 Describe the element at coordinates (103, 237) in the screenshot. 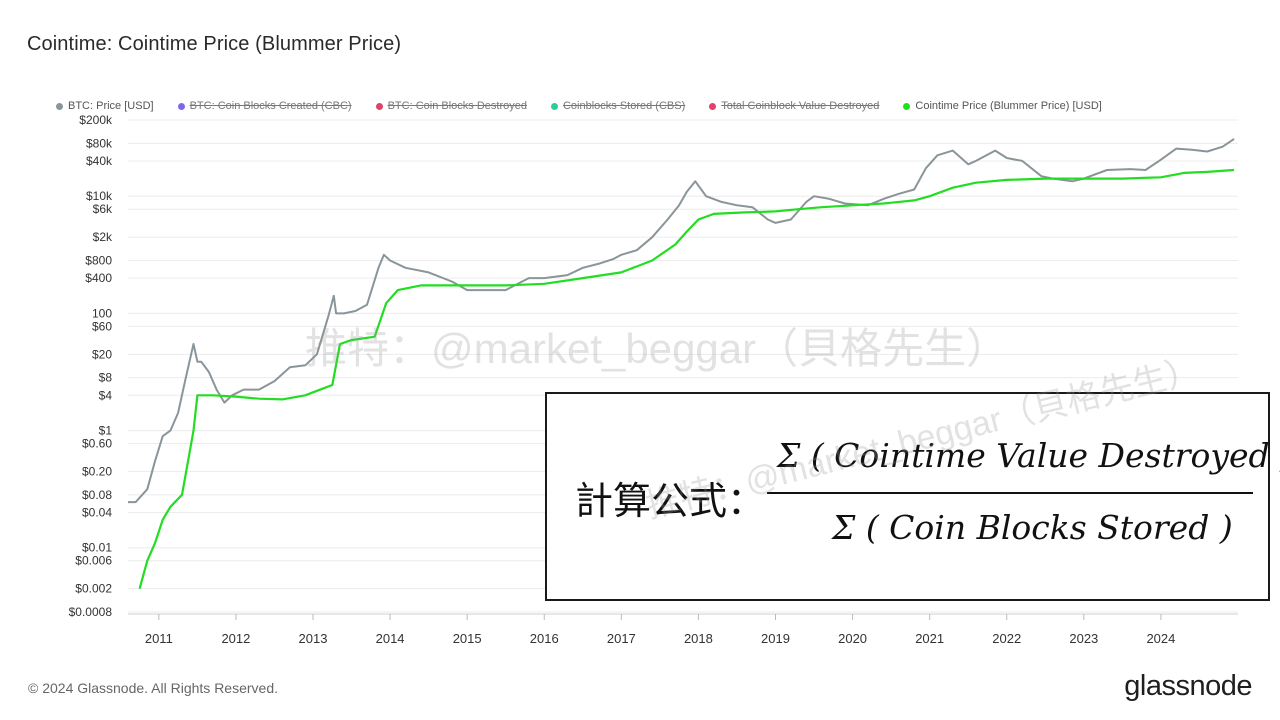

I see `y-tick-label: $2k` at that location.